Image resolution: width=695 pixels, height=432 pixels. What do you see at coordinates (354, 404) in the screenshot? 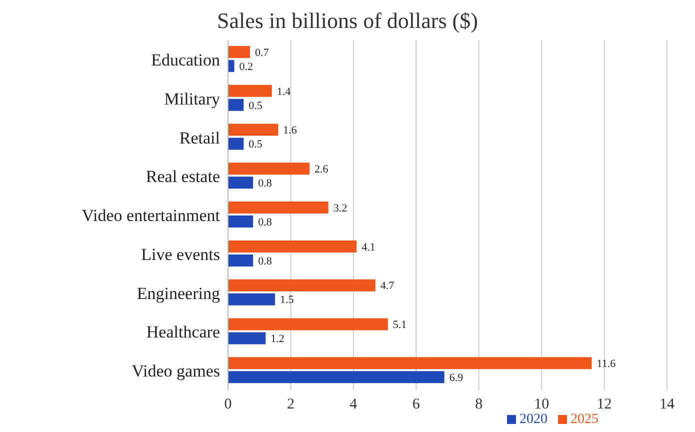
I see `x-tick-label: 4` at bounding box center [354, 404].